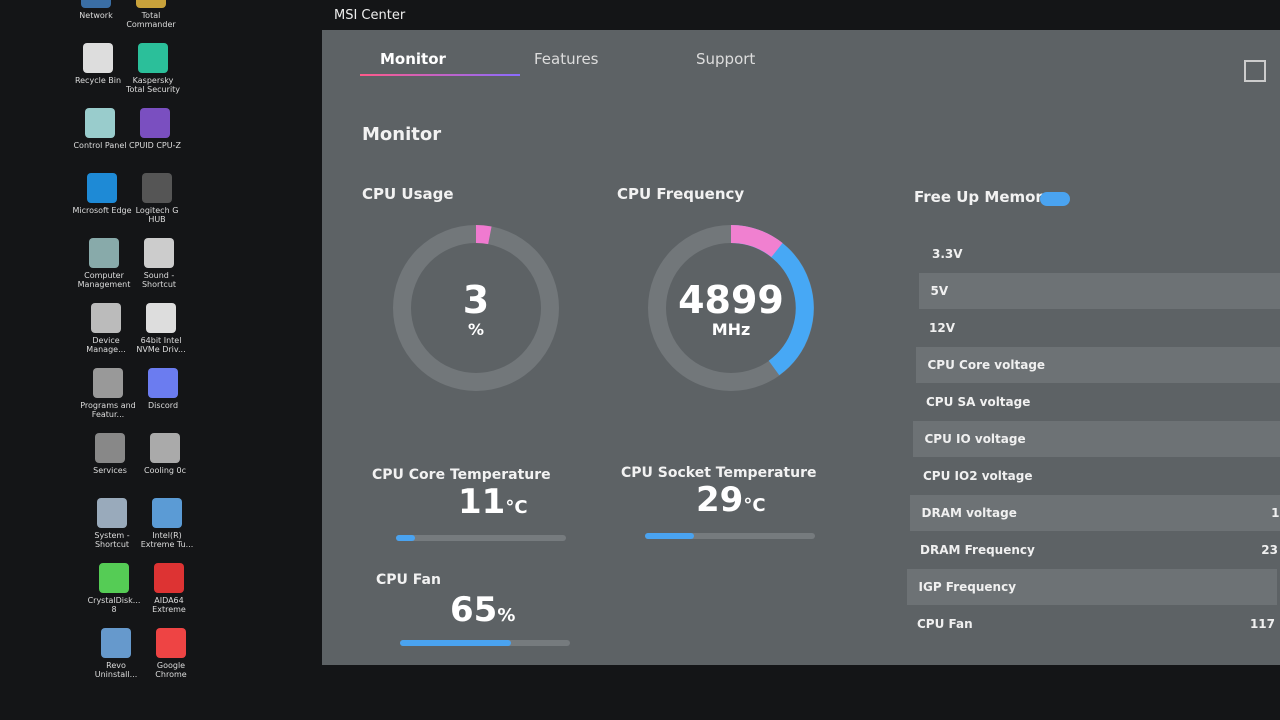 The width and height of the screenshot is (1280, 720). What do you see at coordinates (165, 470) in the screenshot?
I see `icon-label: Cooling 0c` at bounding box center [165, 470].